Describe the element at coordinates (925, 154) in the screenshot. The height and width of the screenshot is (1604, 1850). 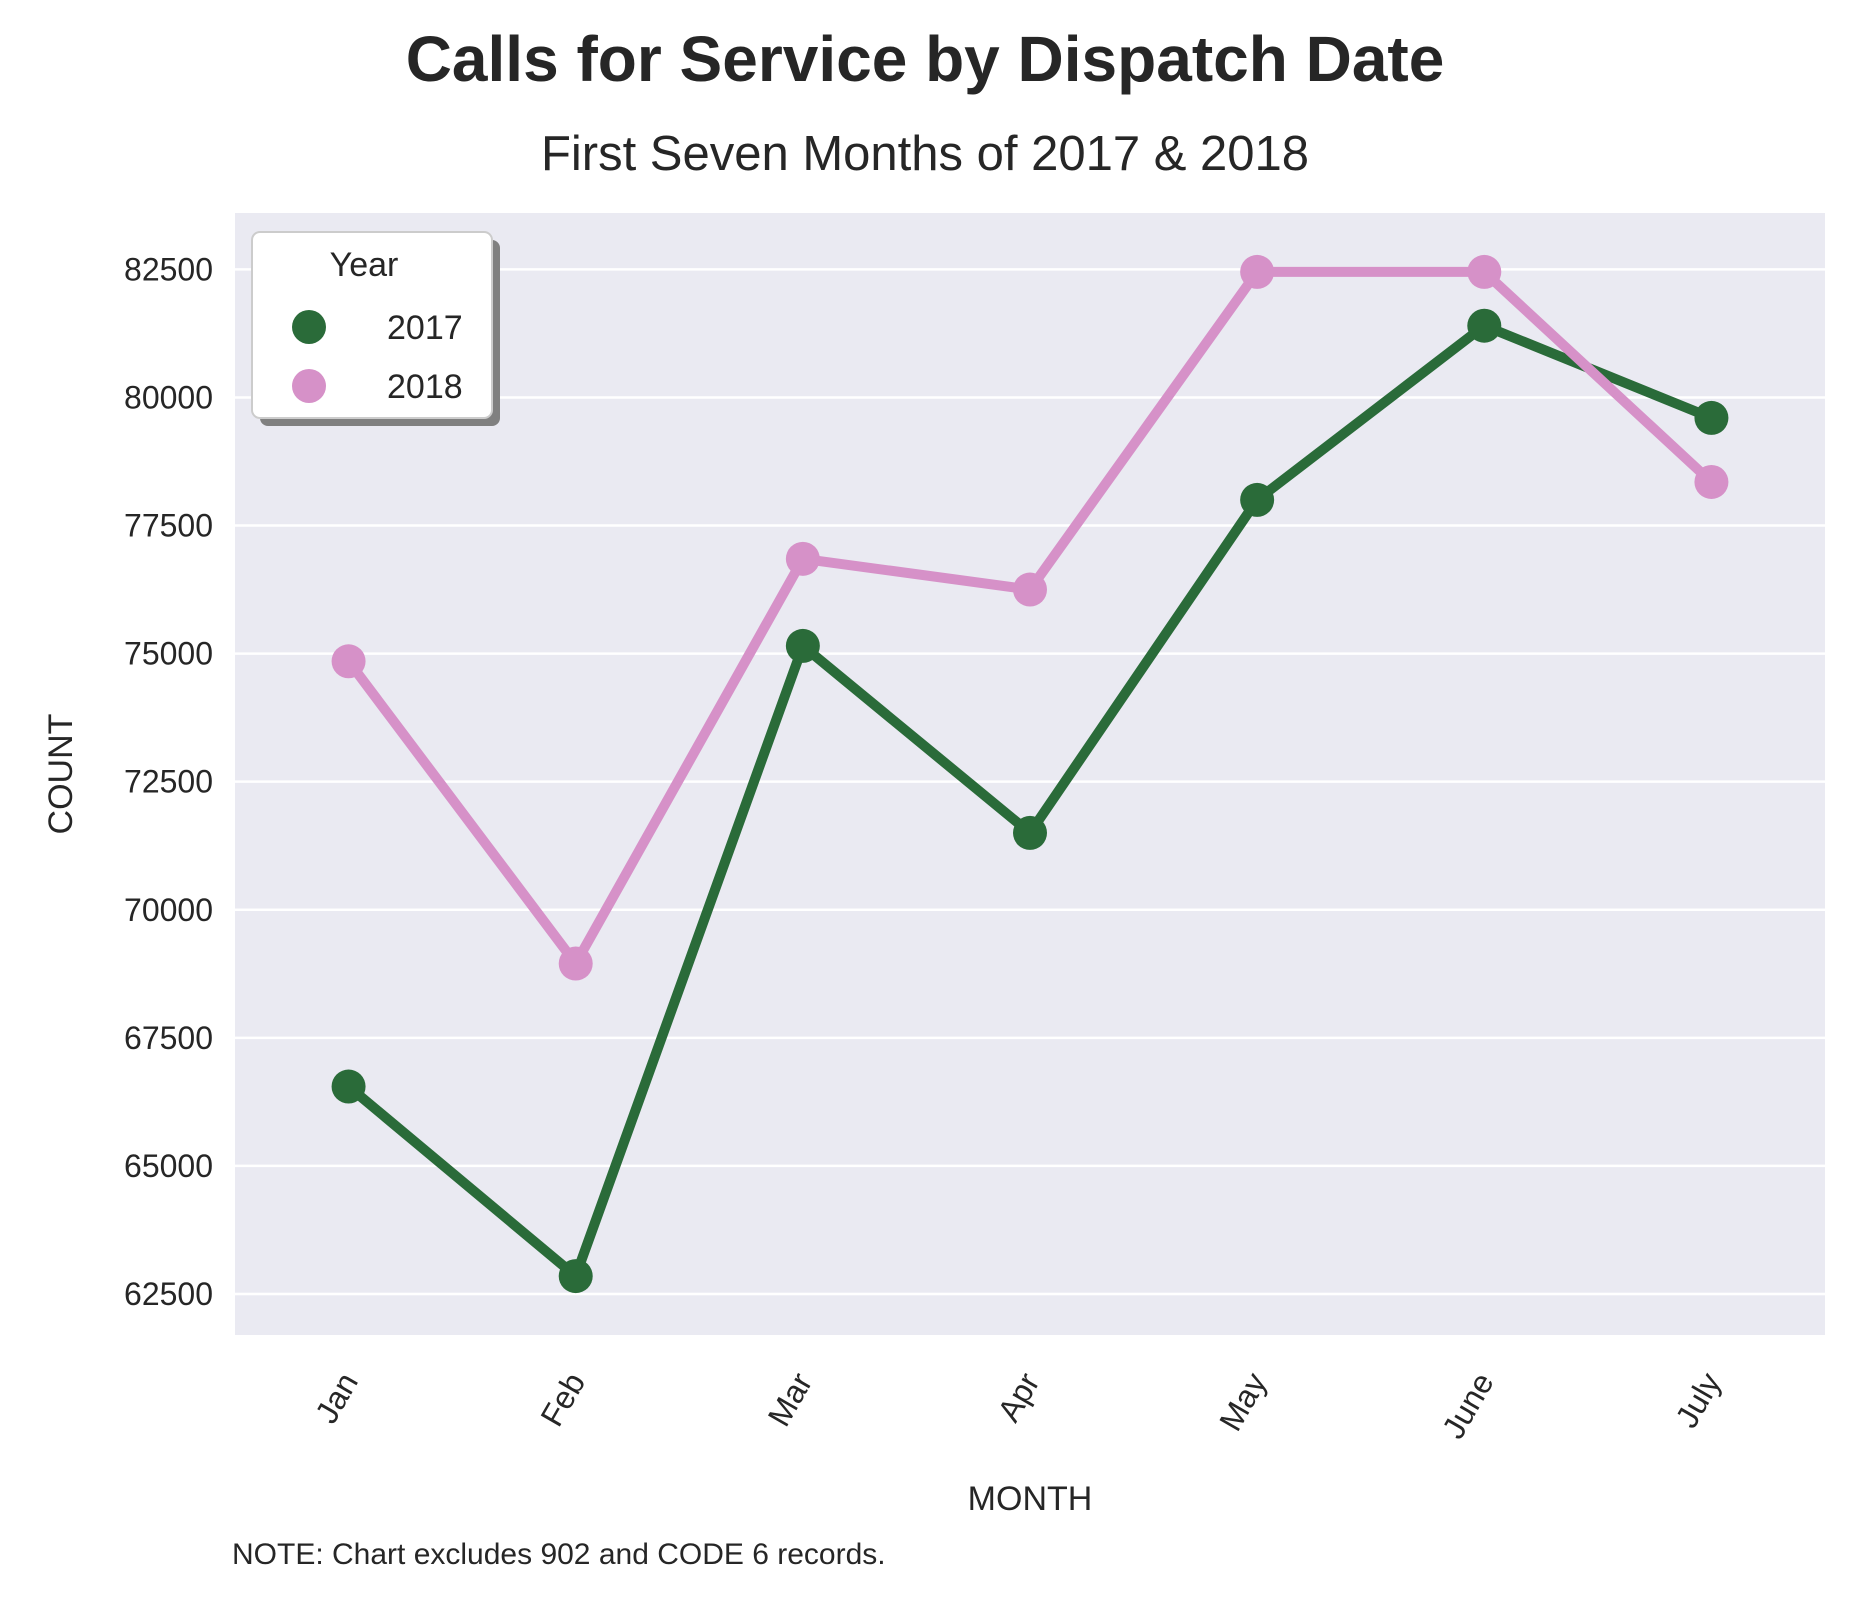
I see `chart-subtitle: First Seven Months of 2017 & 2018` at that location.